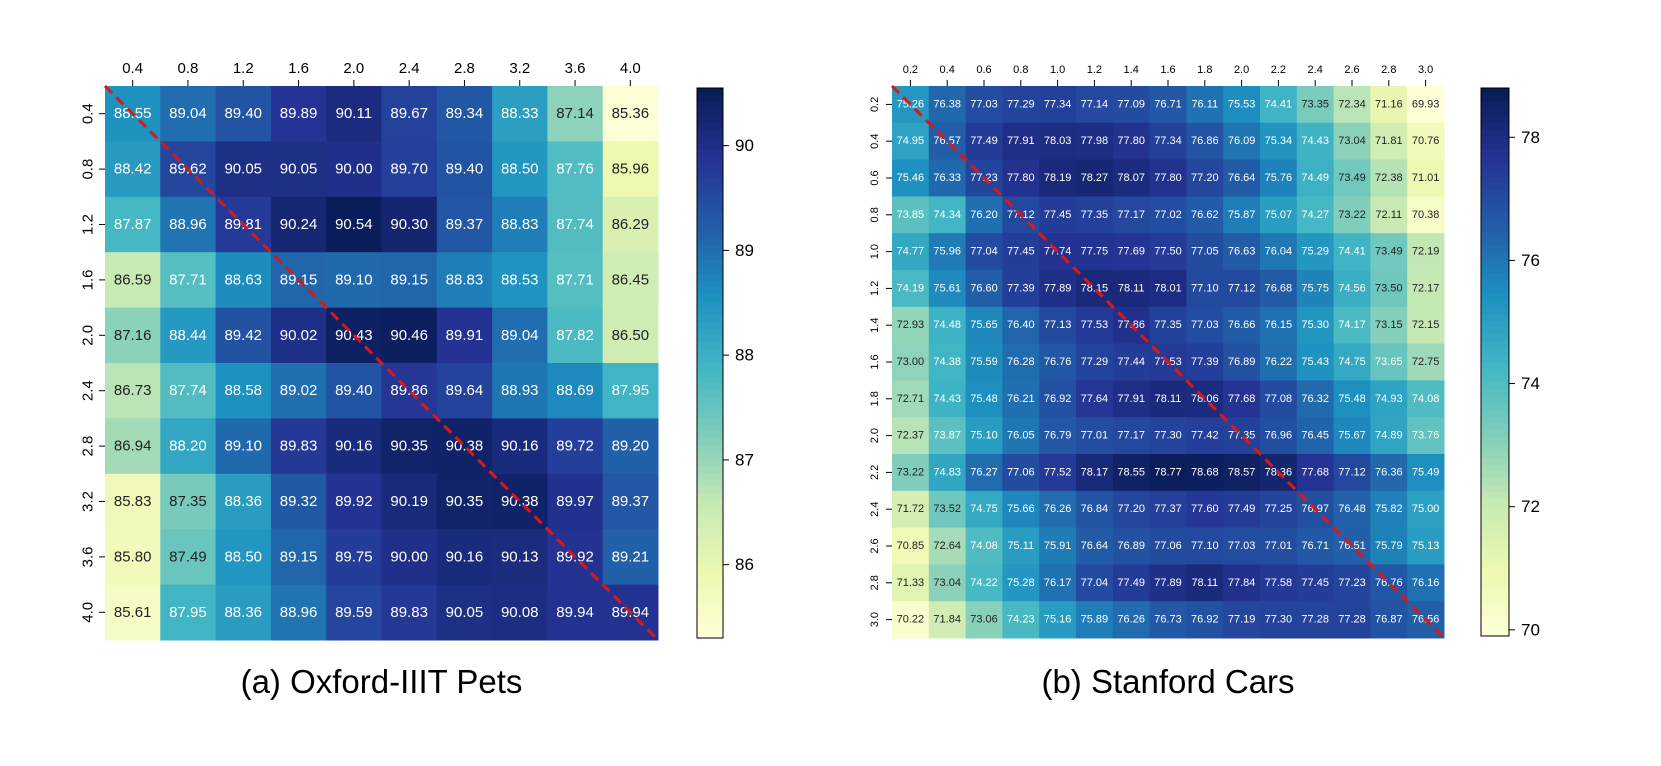  I want to click on cell-value-label: 86.94, so click(133, 446).